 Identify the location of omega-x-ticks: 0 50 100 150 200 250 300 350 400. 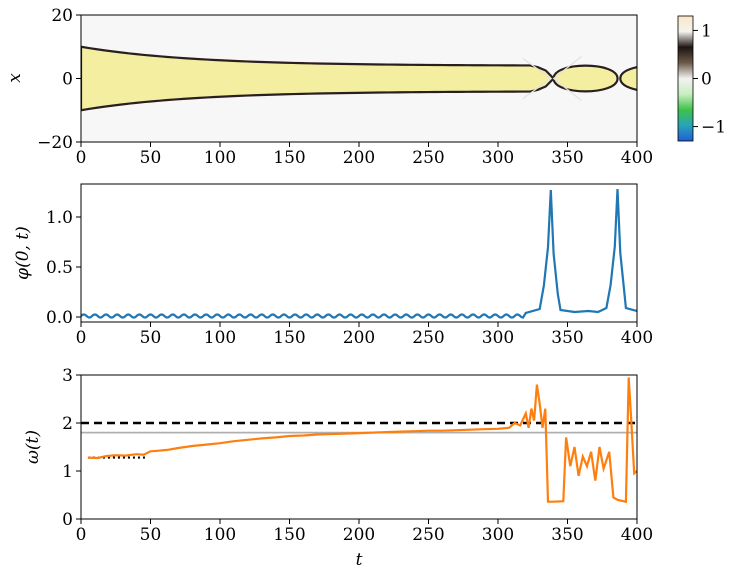
(364, 532).